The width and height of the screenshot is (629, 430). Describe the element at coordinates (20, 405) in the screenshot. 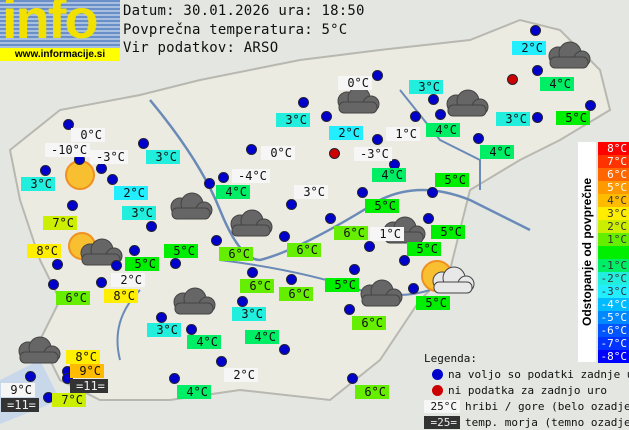

I see `station-temperature-label: =11=` at that location.